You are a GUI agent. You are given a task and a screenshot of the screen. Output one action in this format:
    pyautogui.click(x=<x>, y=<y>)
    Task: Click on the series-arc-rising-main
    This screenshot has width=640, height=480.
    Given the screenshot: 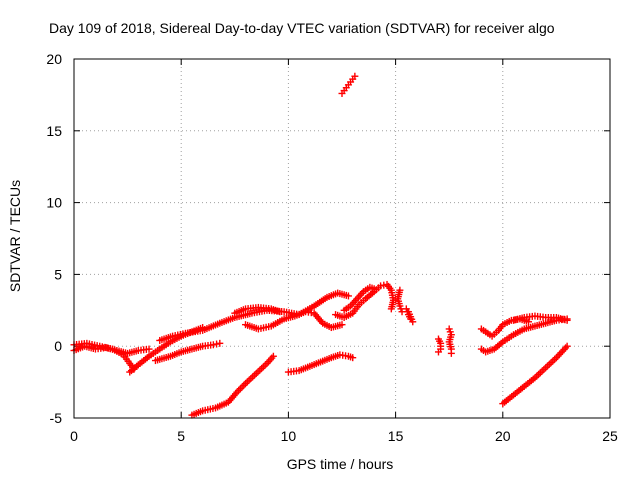 What is the action you would take?
    pyautogui.click(x=254, y=316)
    